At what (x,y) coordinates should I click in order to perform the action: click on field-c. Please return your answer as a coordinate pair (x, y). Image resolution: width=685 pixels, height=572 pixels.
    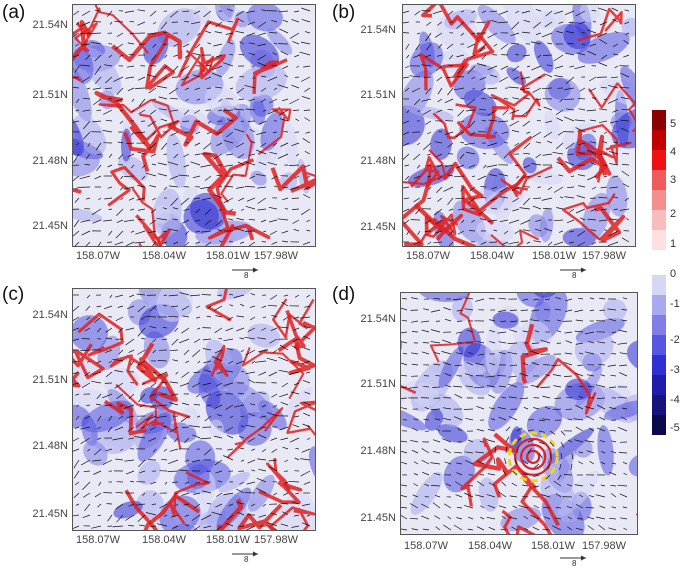
    Looking at the image, I should click on (194, 409).